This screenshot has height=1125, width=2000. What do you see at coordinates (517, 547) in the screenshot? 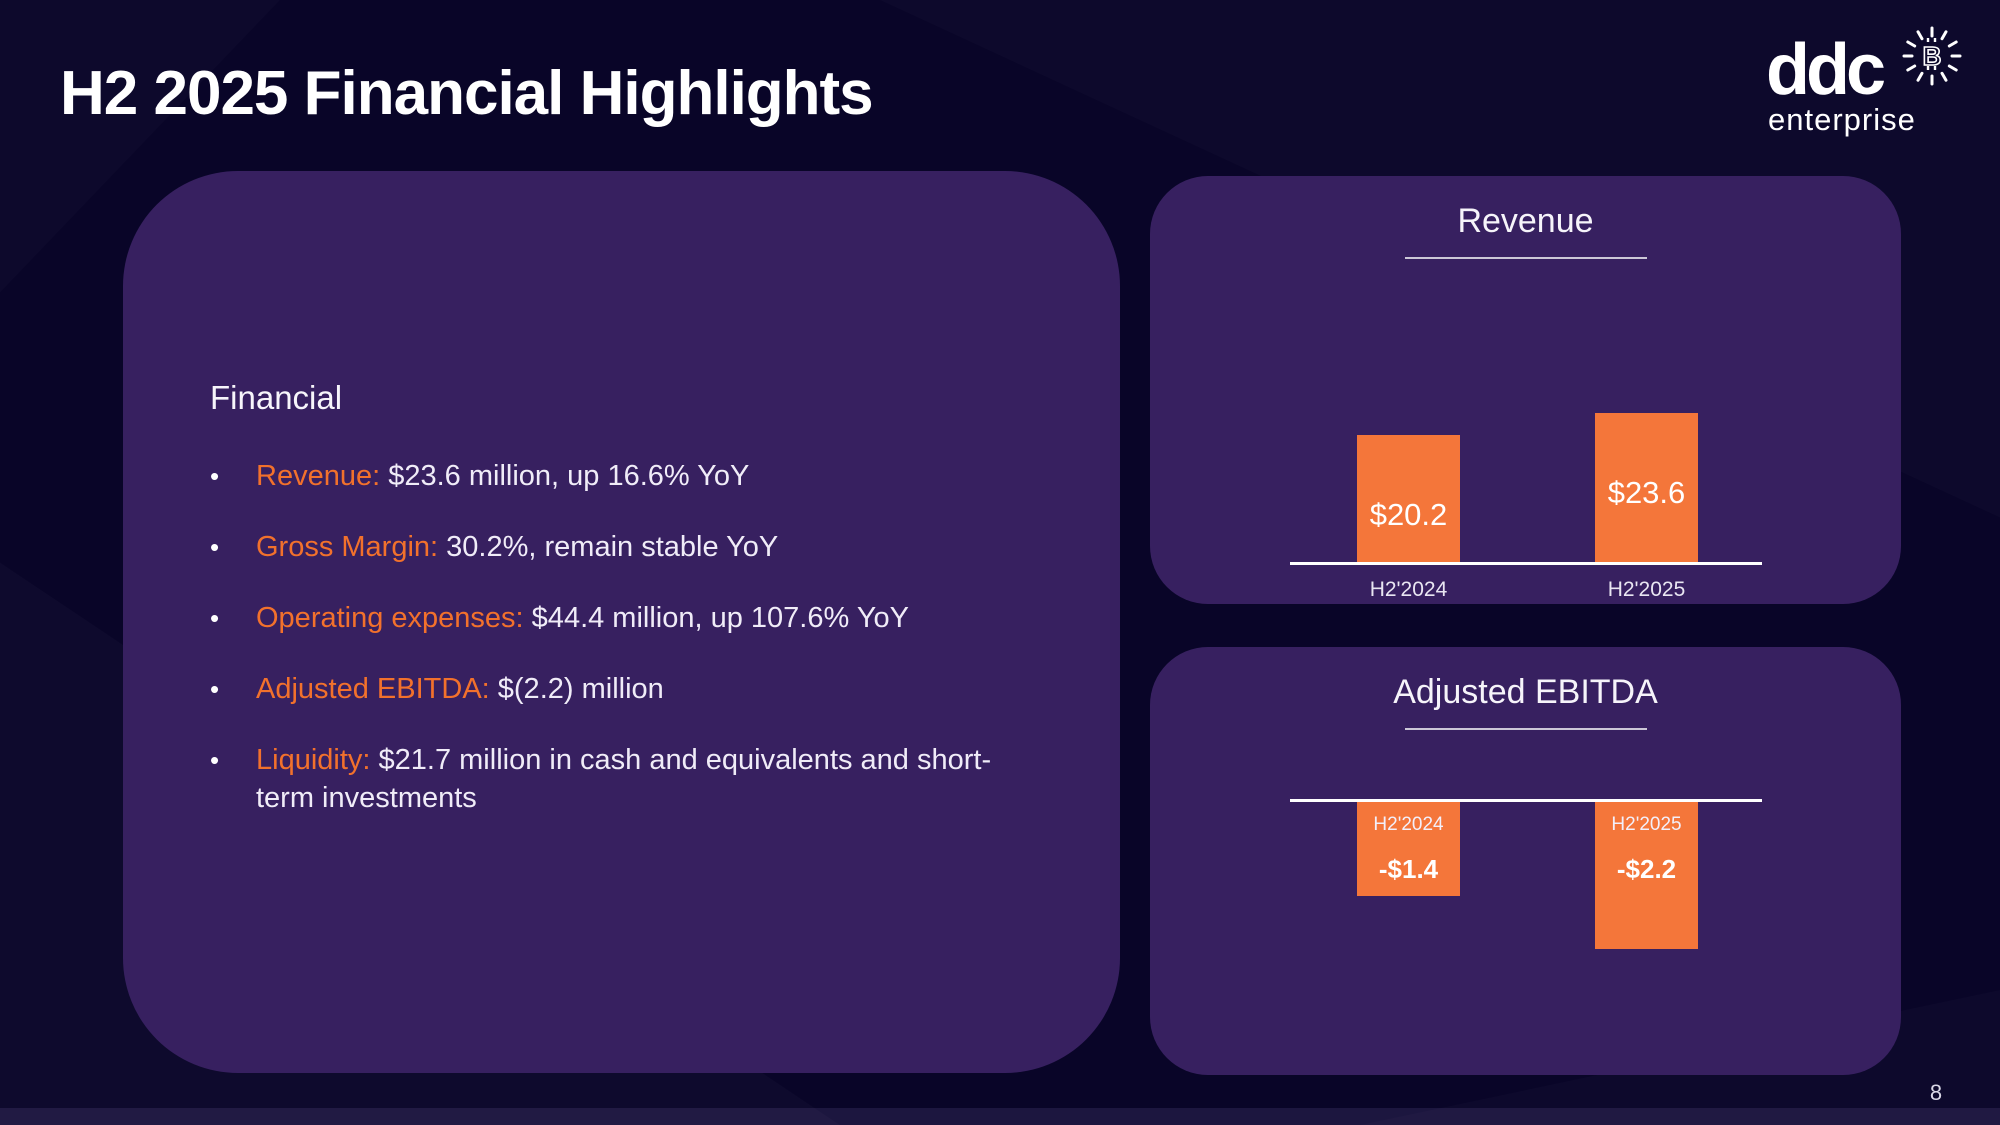
I see `bullet-text: Gross Margin: 30.2%, remain stable YoY` at bounding box center [517, 547].